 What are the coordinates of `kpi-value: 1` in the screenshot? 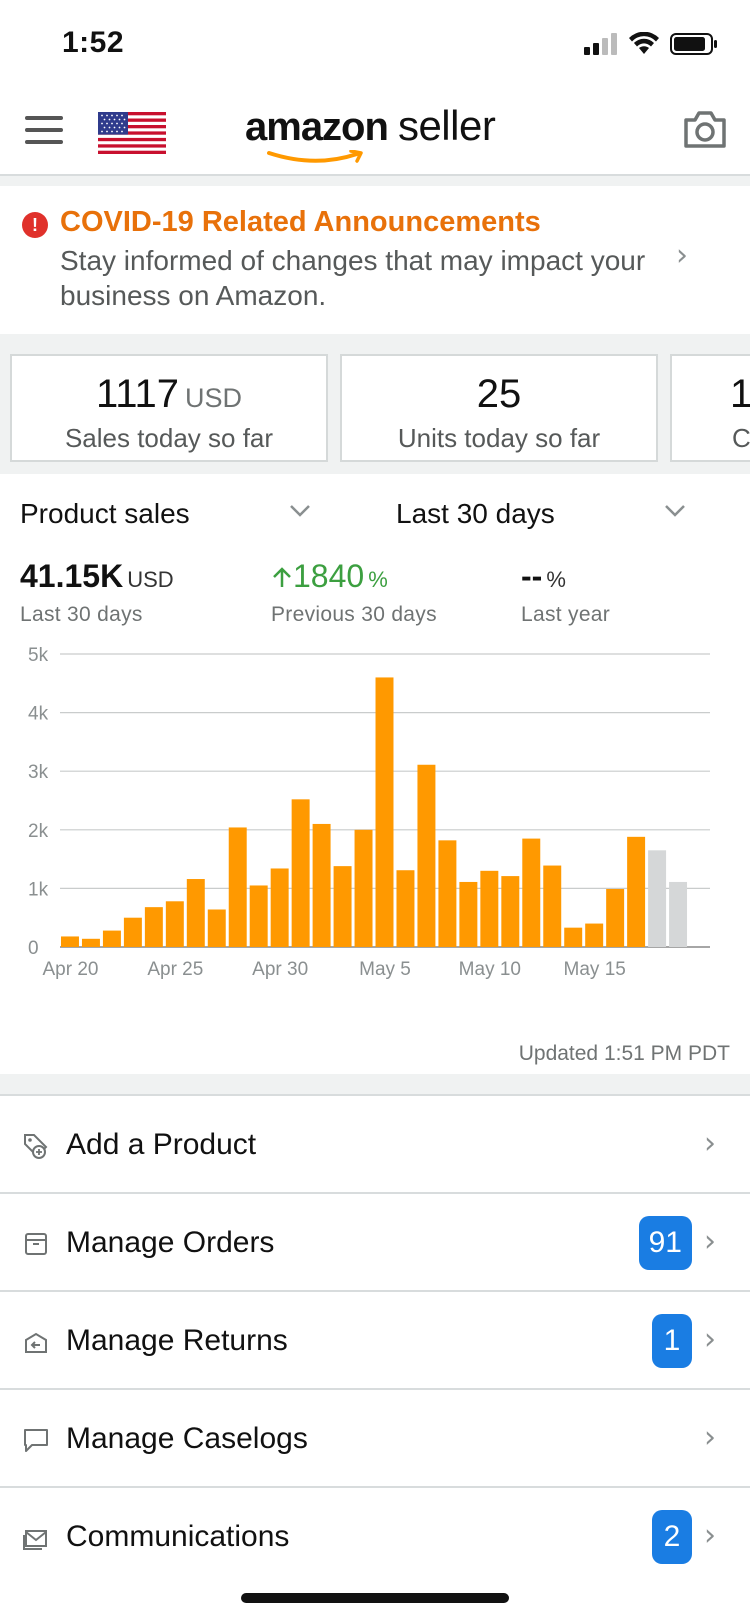 It's located at (740, 394).